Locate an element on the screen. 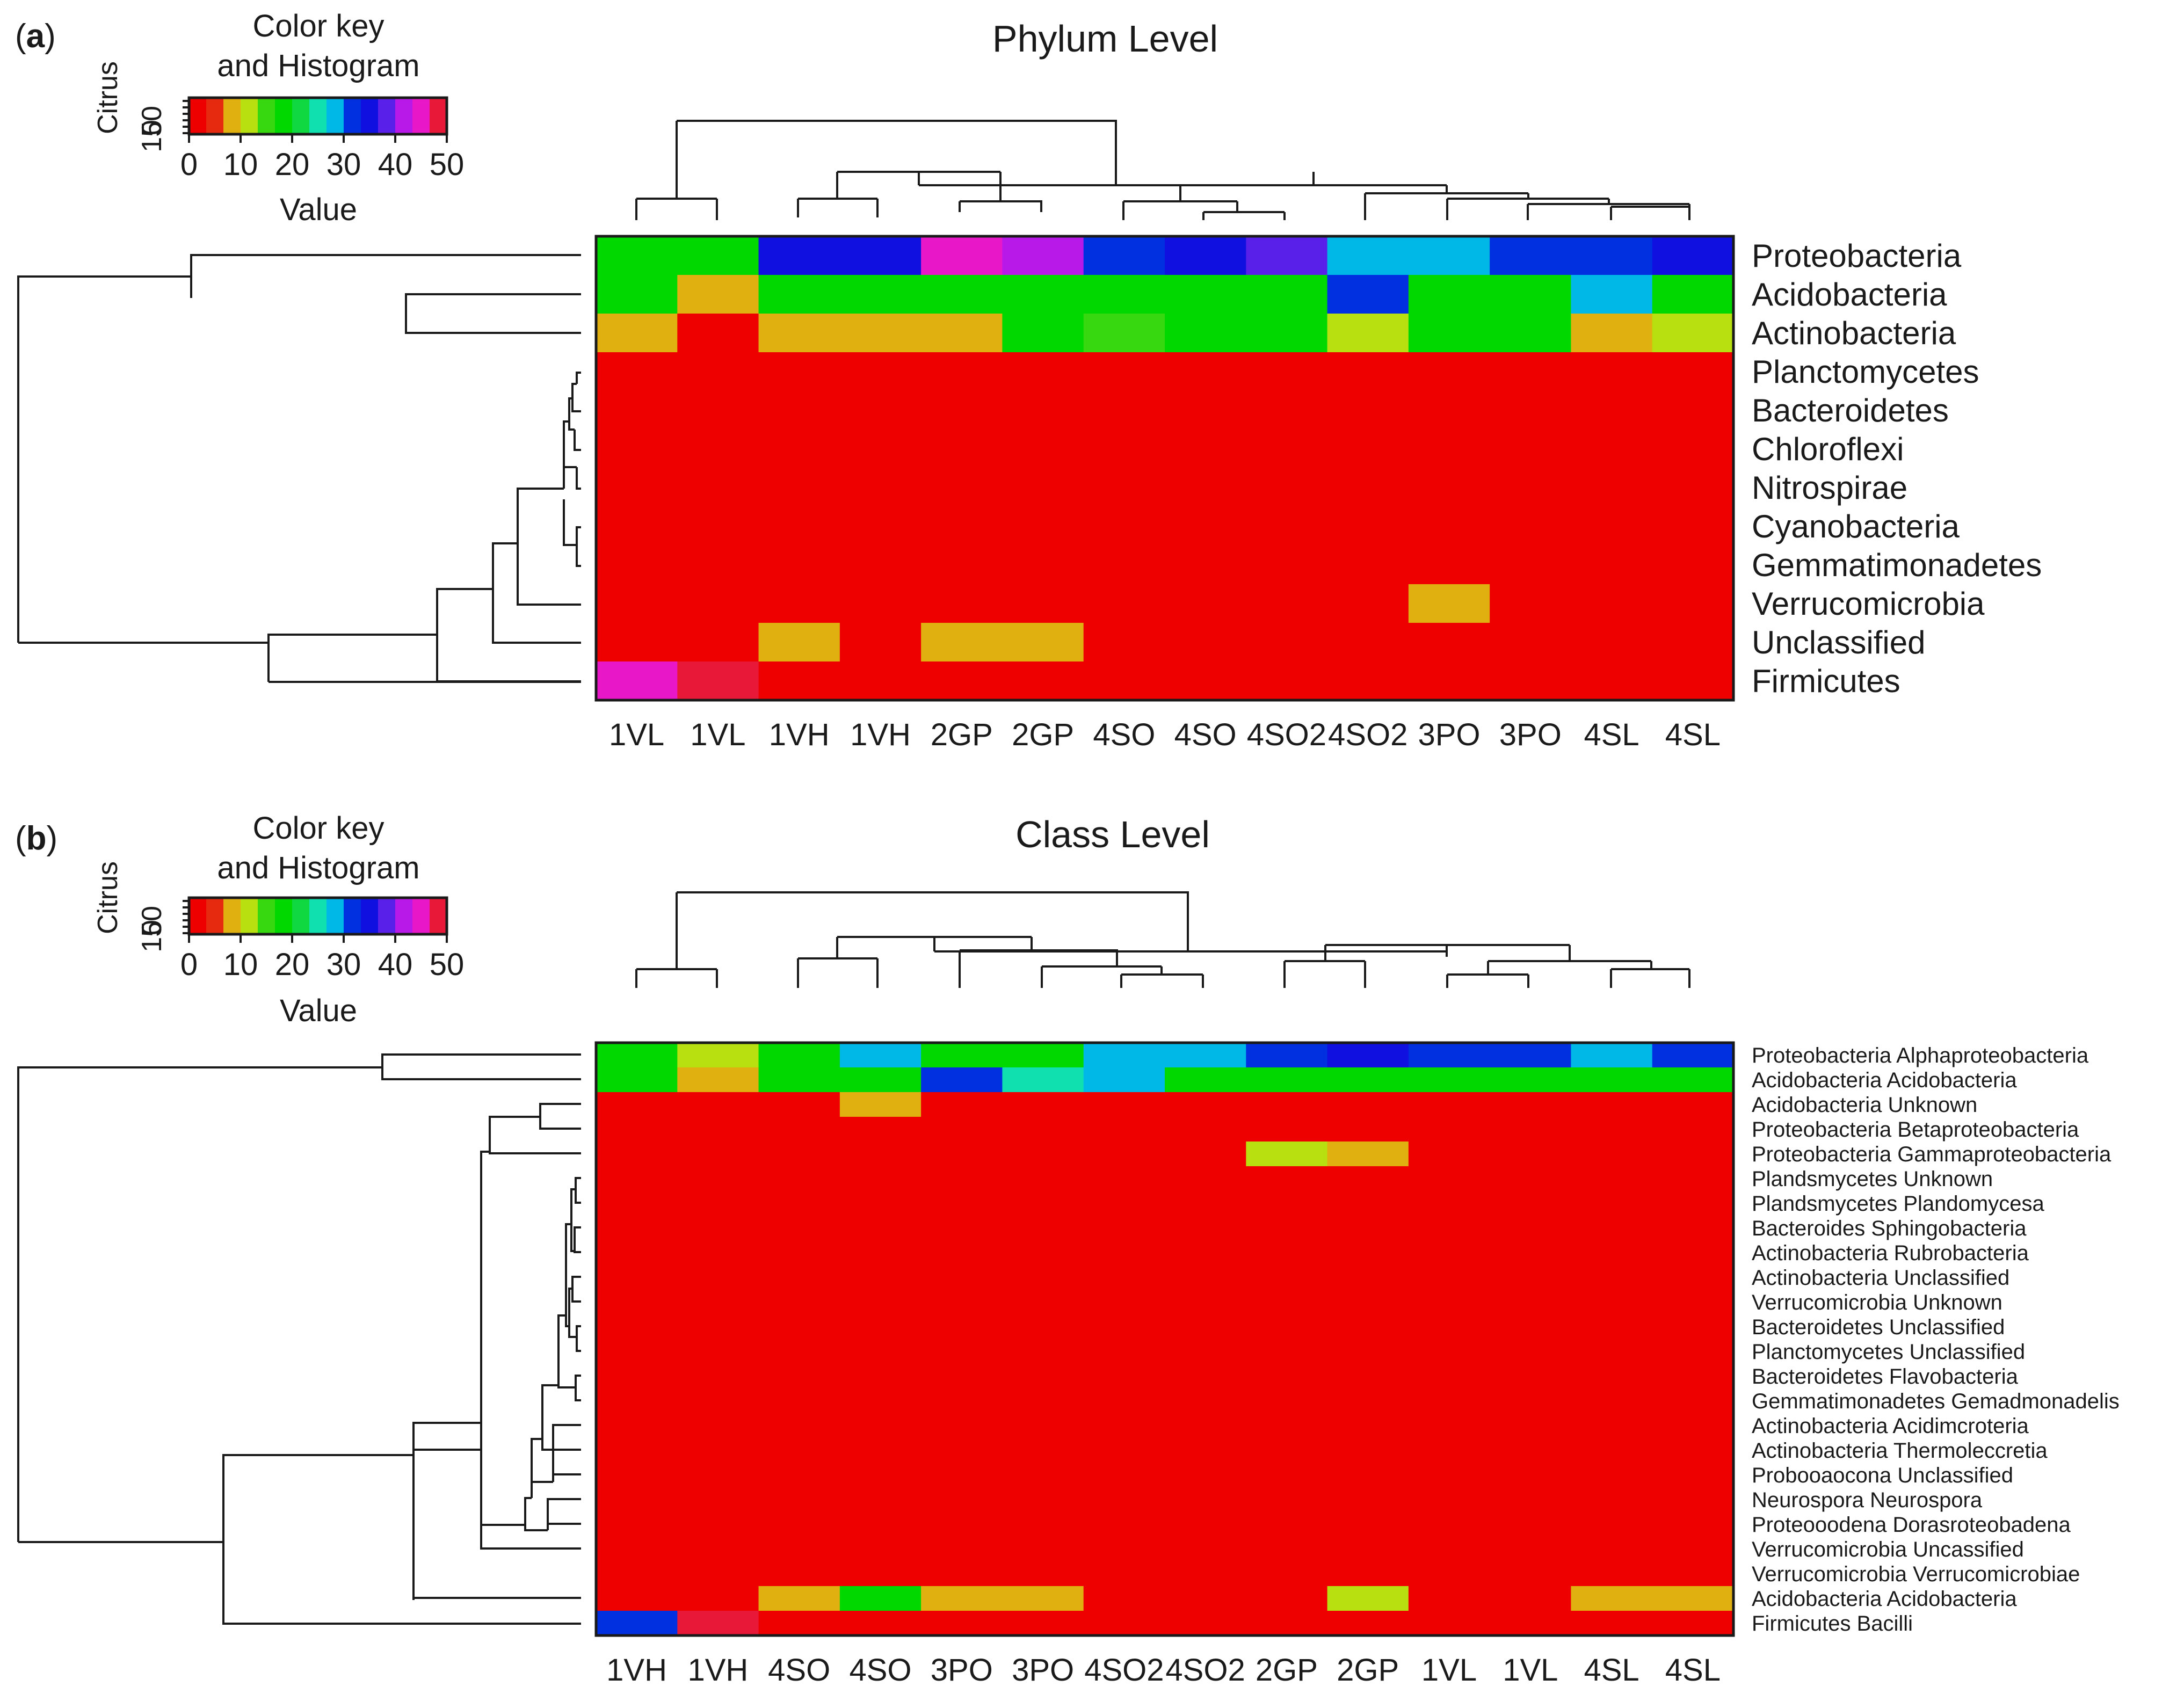  row-label: Bacteroidetes Unclassified is located at coordinates (1879, 1327).